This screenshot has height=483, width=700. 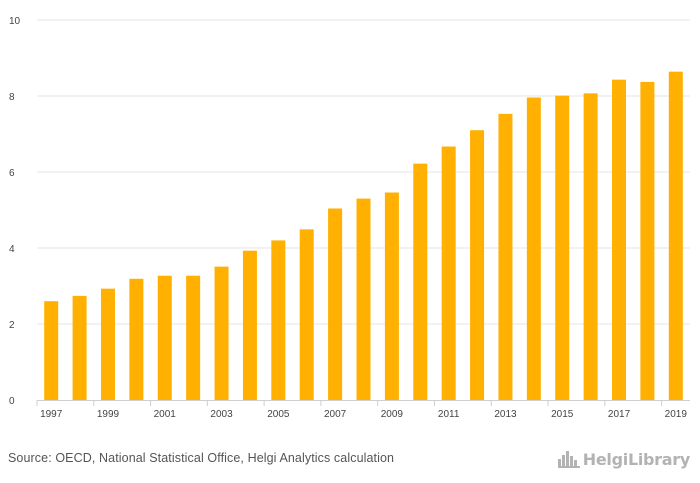 What do you see at coordinates (335, 414) in the screenshot?
I see `x-tick-label: 2007` at bounding box center [335, 414].